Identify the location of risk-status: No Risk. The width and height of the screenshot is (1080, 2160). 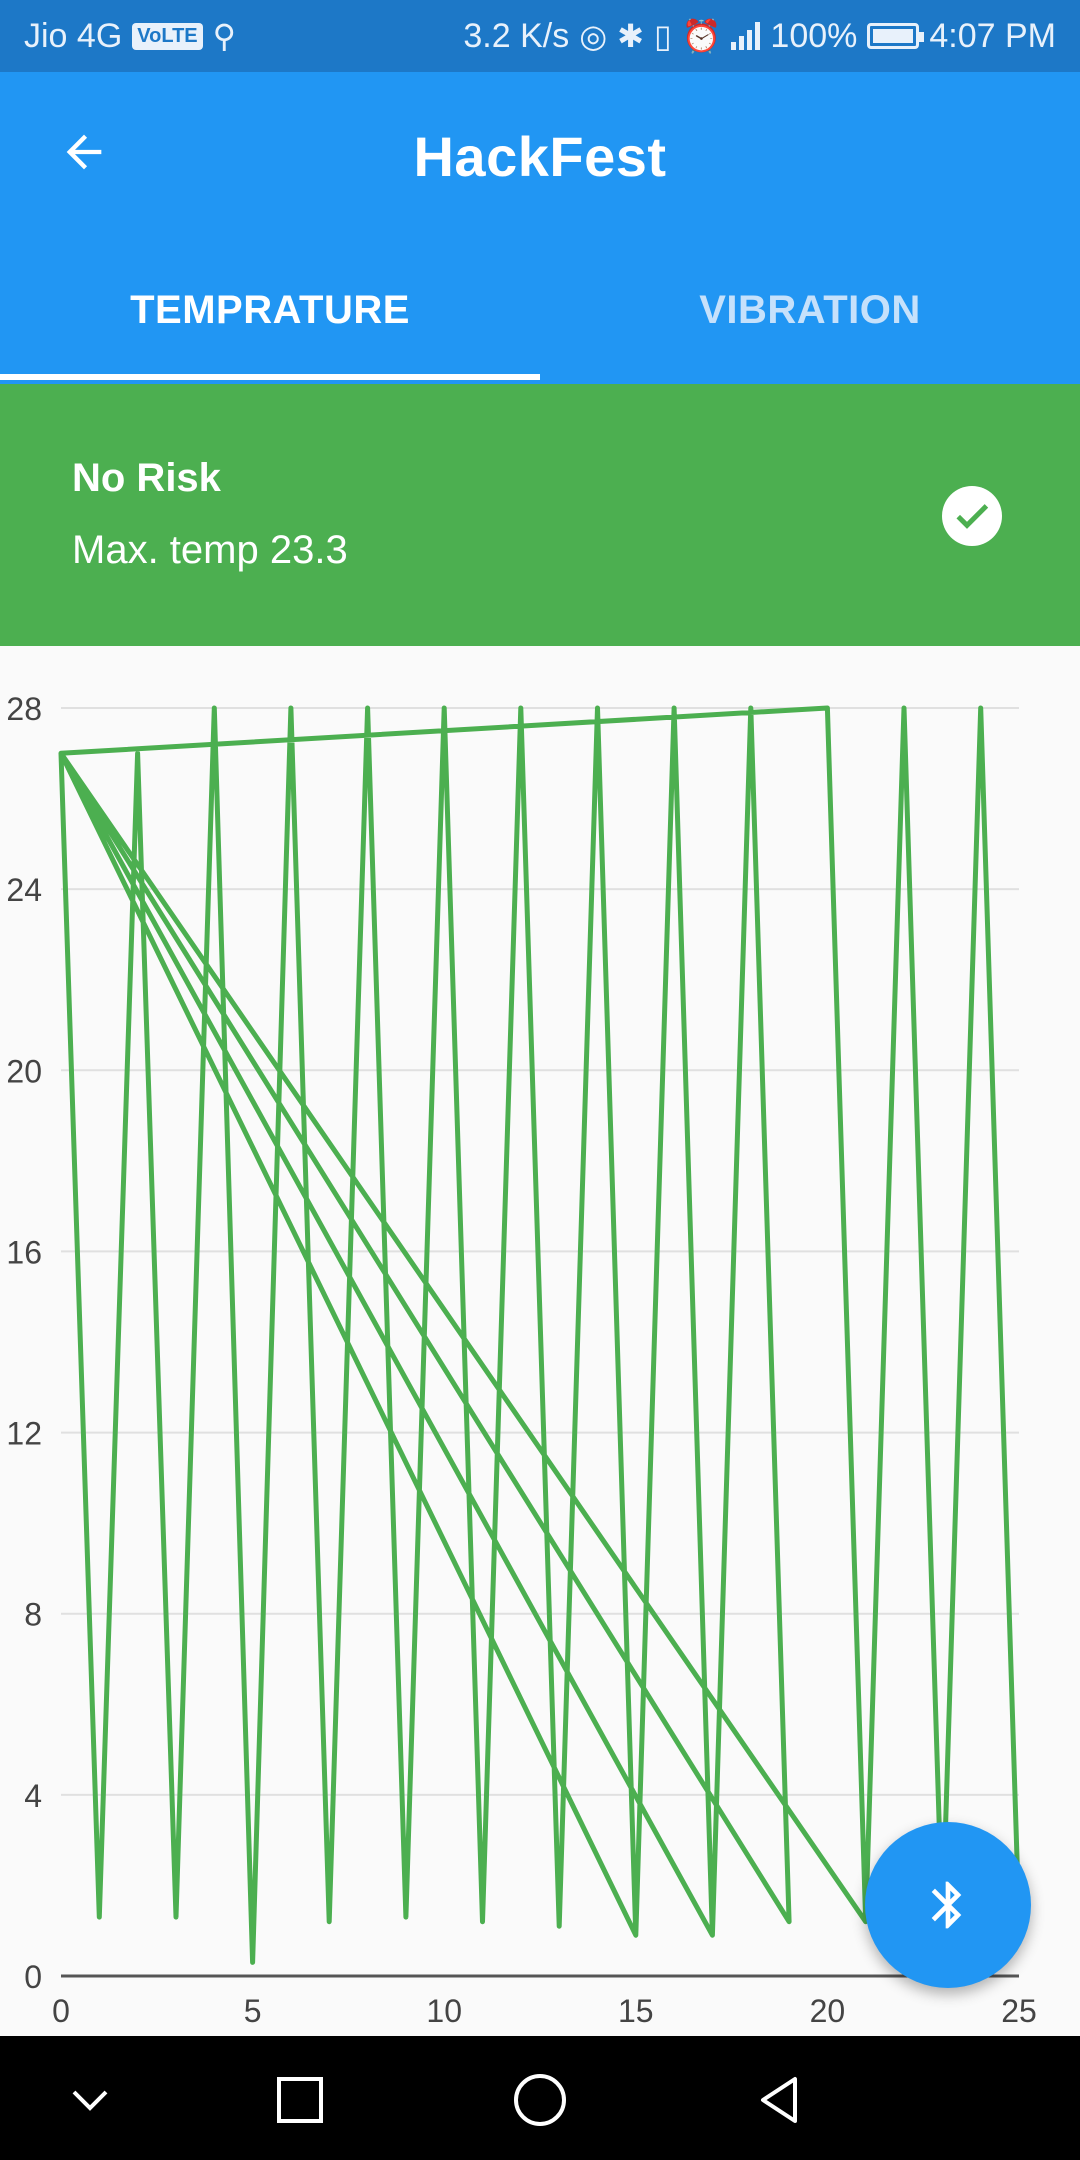
(146, 478).